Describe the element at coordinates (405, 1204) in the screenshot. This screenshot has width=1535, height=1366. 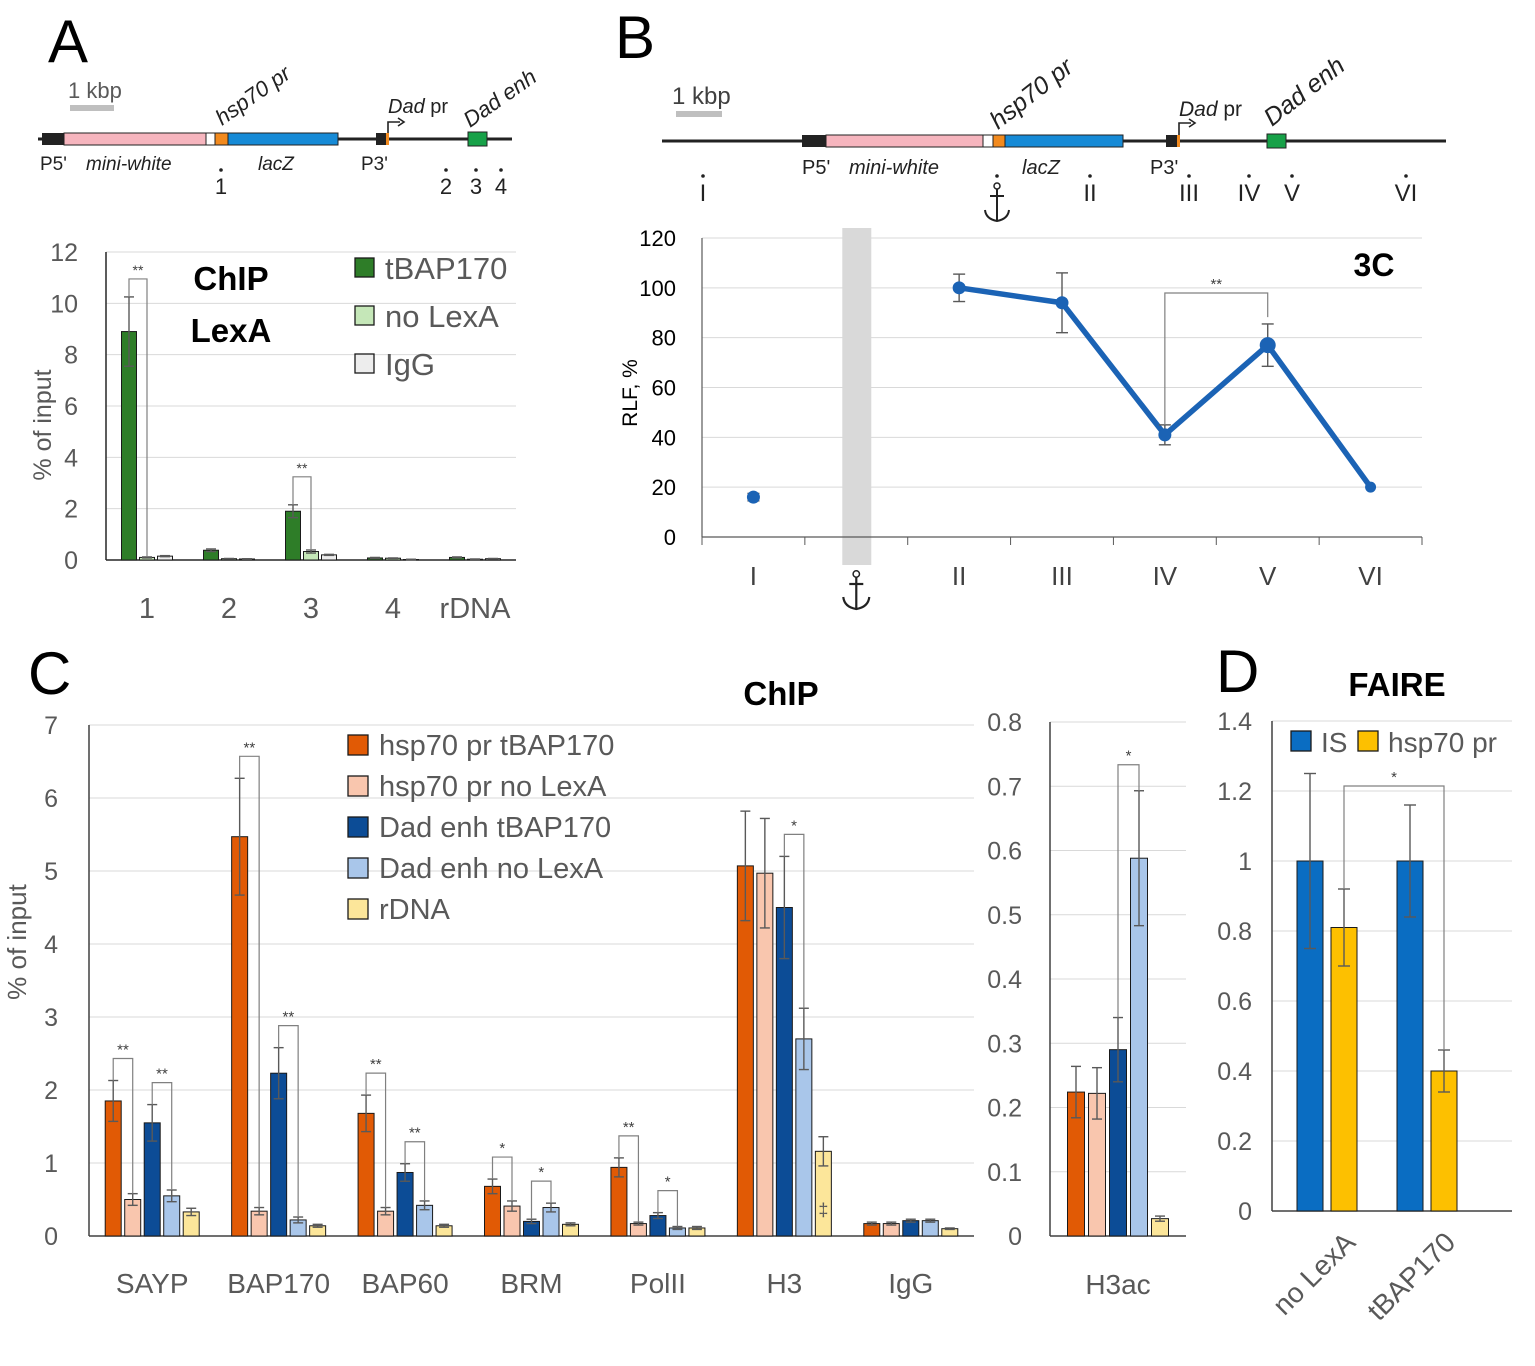
I see `bar-dad-enh-tbap170-bap60` at that location.